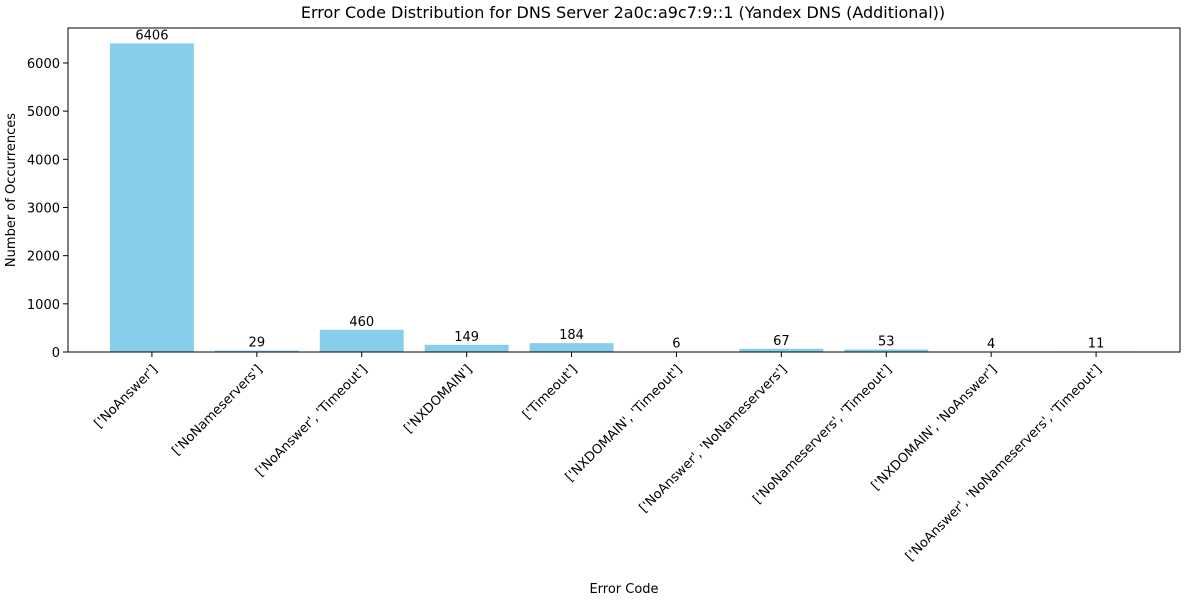  What do you see at coordinates (781, 341) in the screenshot?
I see `data-label: 67` at bounding box center [781, 341].